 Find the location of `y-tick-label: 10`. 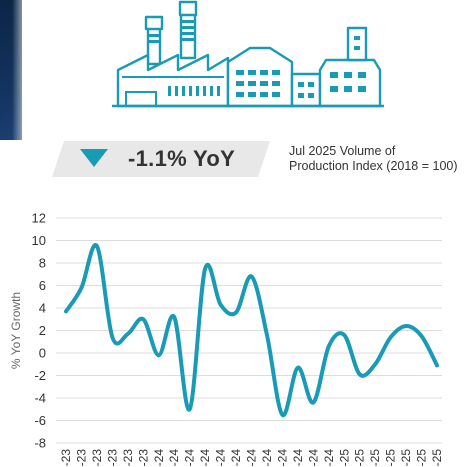

y-tick-label: 10 is located at coordinates (39, 240).